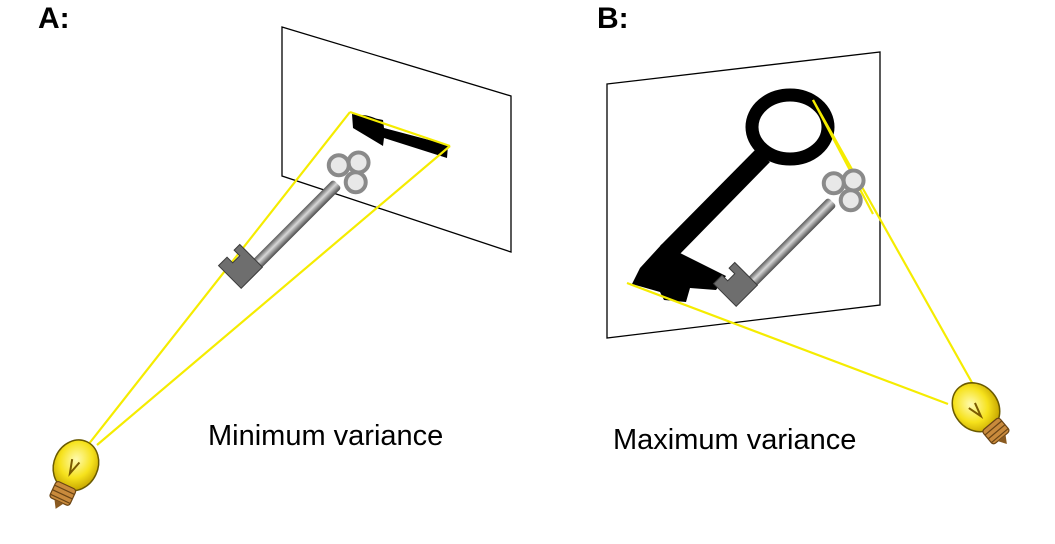 The width and height of the screenshot is (1055, 544). What do you see at coordinates (326, 436) in the screenshot?
I see `panel-a-caption: Minimum variance` at bounding box center [326, 436].